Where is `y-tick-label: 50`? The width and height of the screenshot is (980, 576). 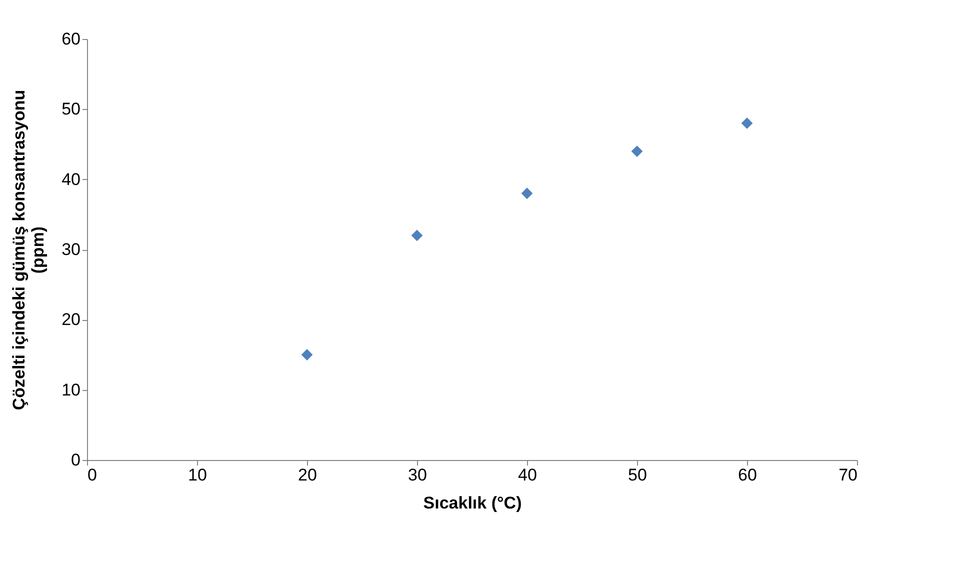 y-tick-label: 50 is located at coordinates (71, 109).